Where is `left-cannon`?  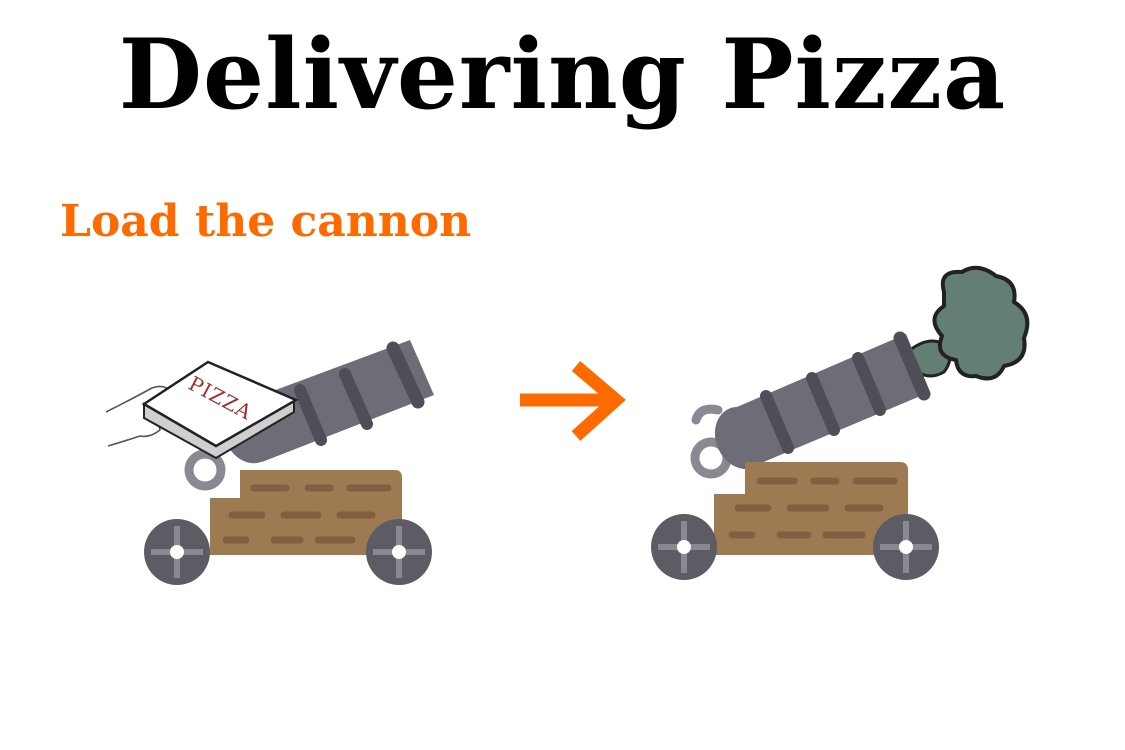 left-cannon is located at coordinates (289, 462).